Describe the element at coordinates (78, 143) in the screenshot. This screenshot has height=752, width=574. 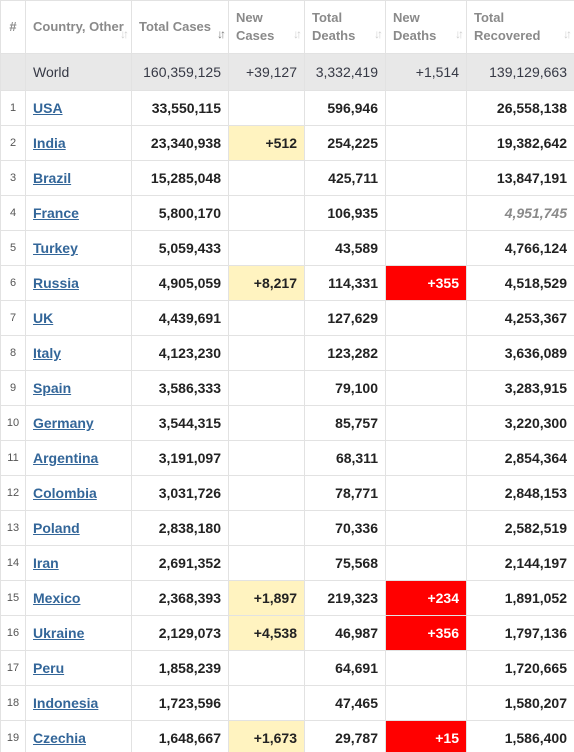
I see `country-cell: India` at that location.